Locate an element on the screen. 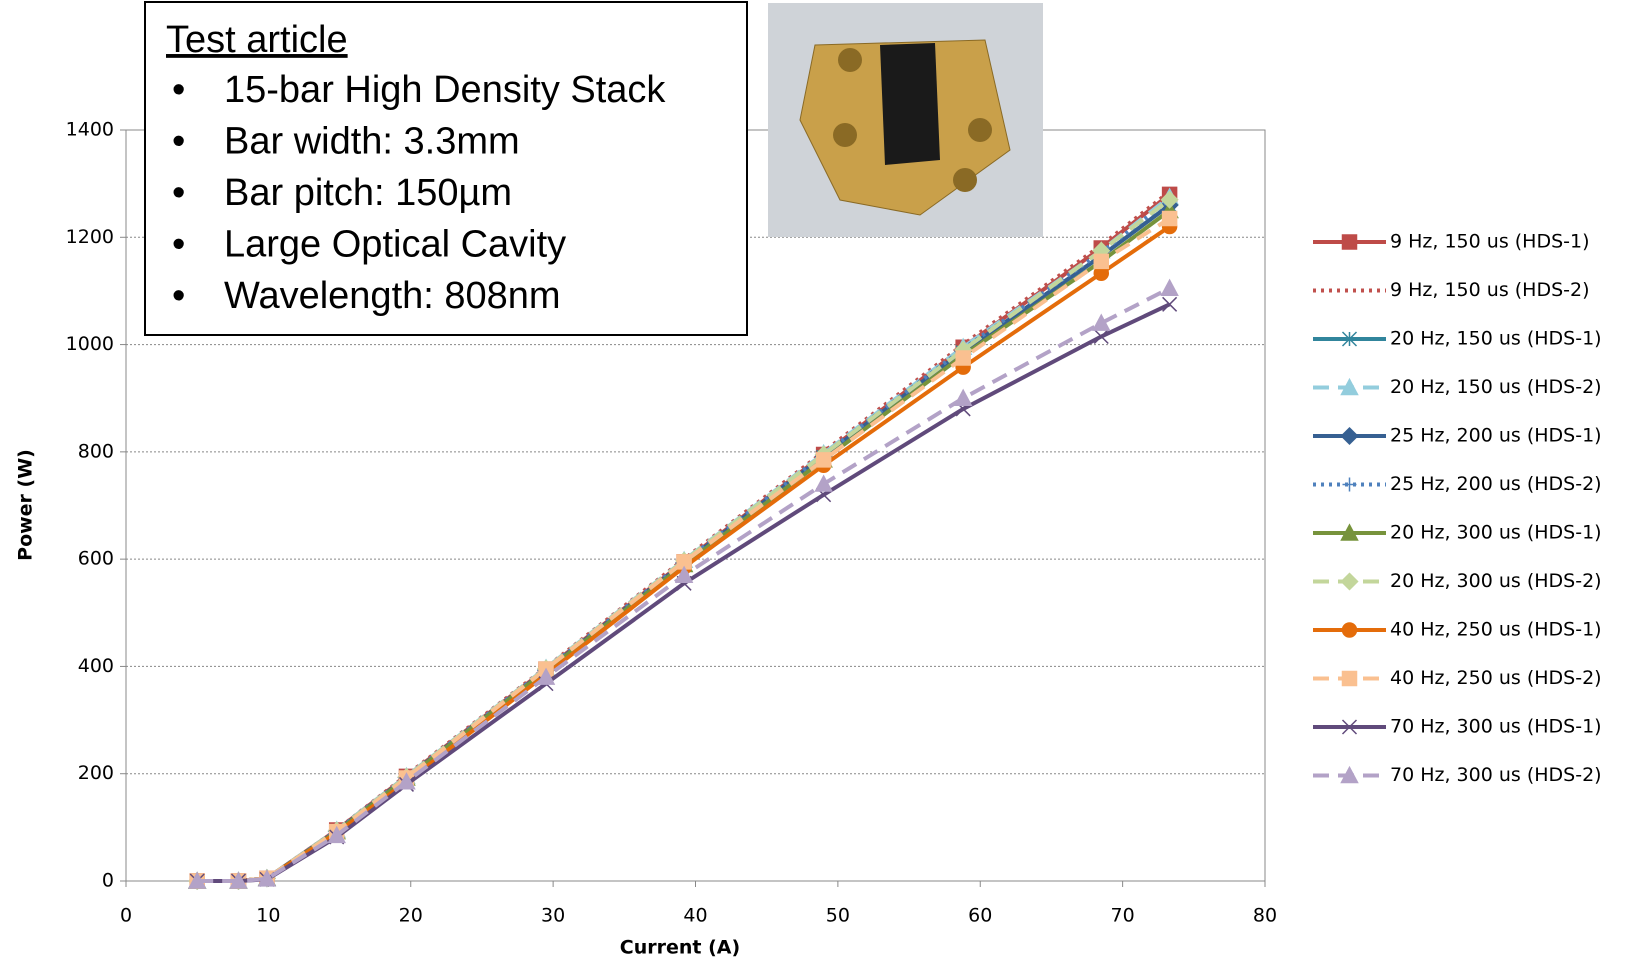 This screenshot has height=957, width=1632. legend-label: 25 Hz, 200 us (HDS-1) is located at coordinates (1496, 436).